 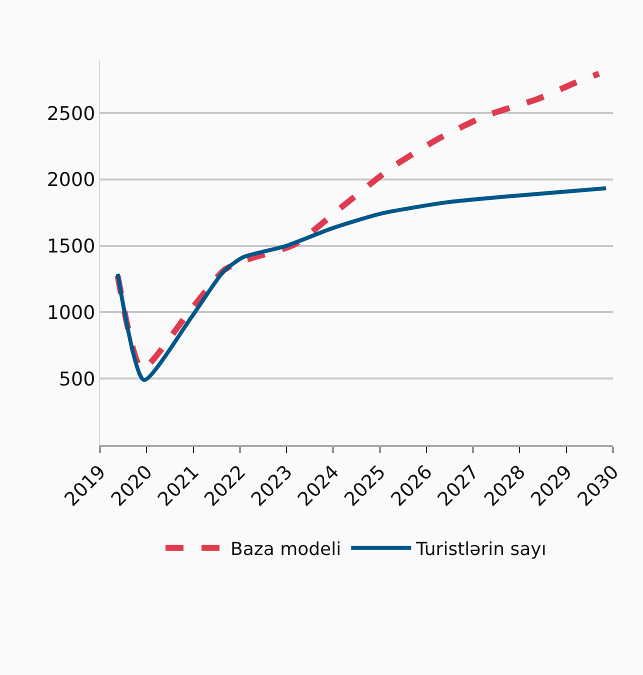 I want to click on y-tick-label: 500, so click(x=77, y=379).